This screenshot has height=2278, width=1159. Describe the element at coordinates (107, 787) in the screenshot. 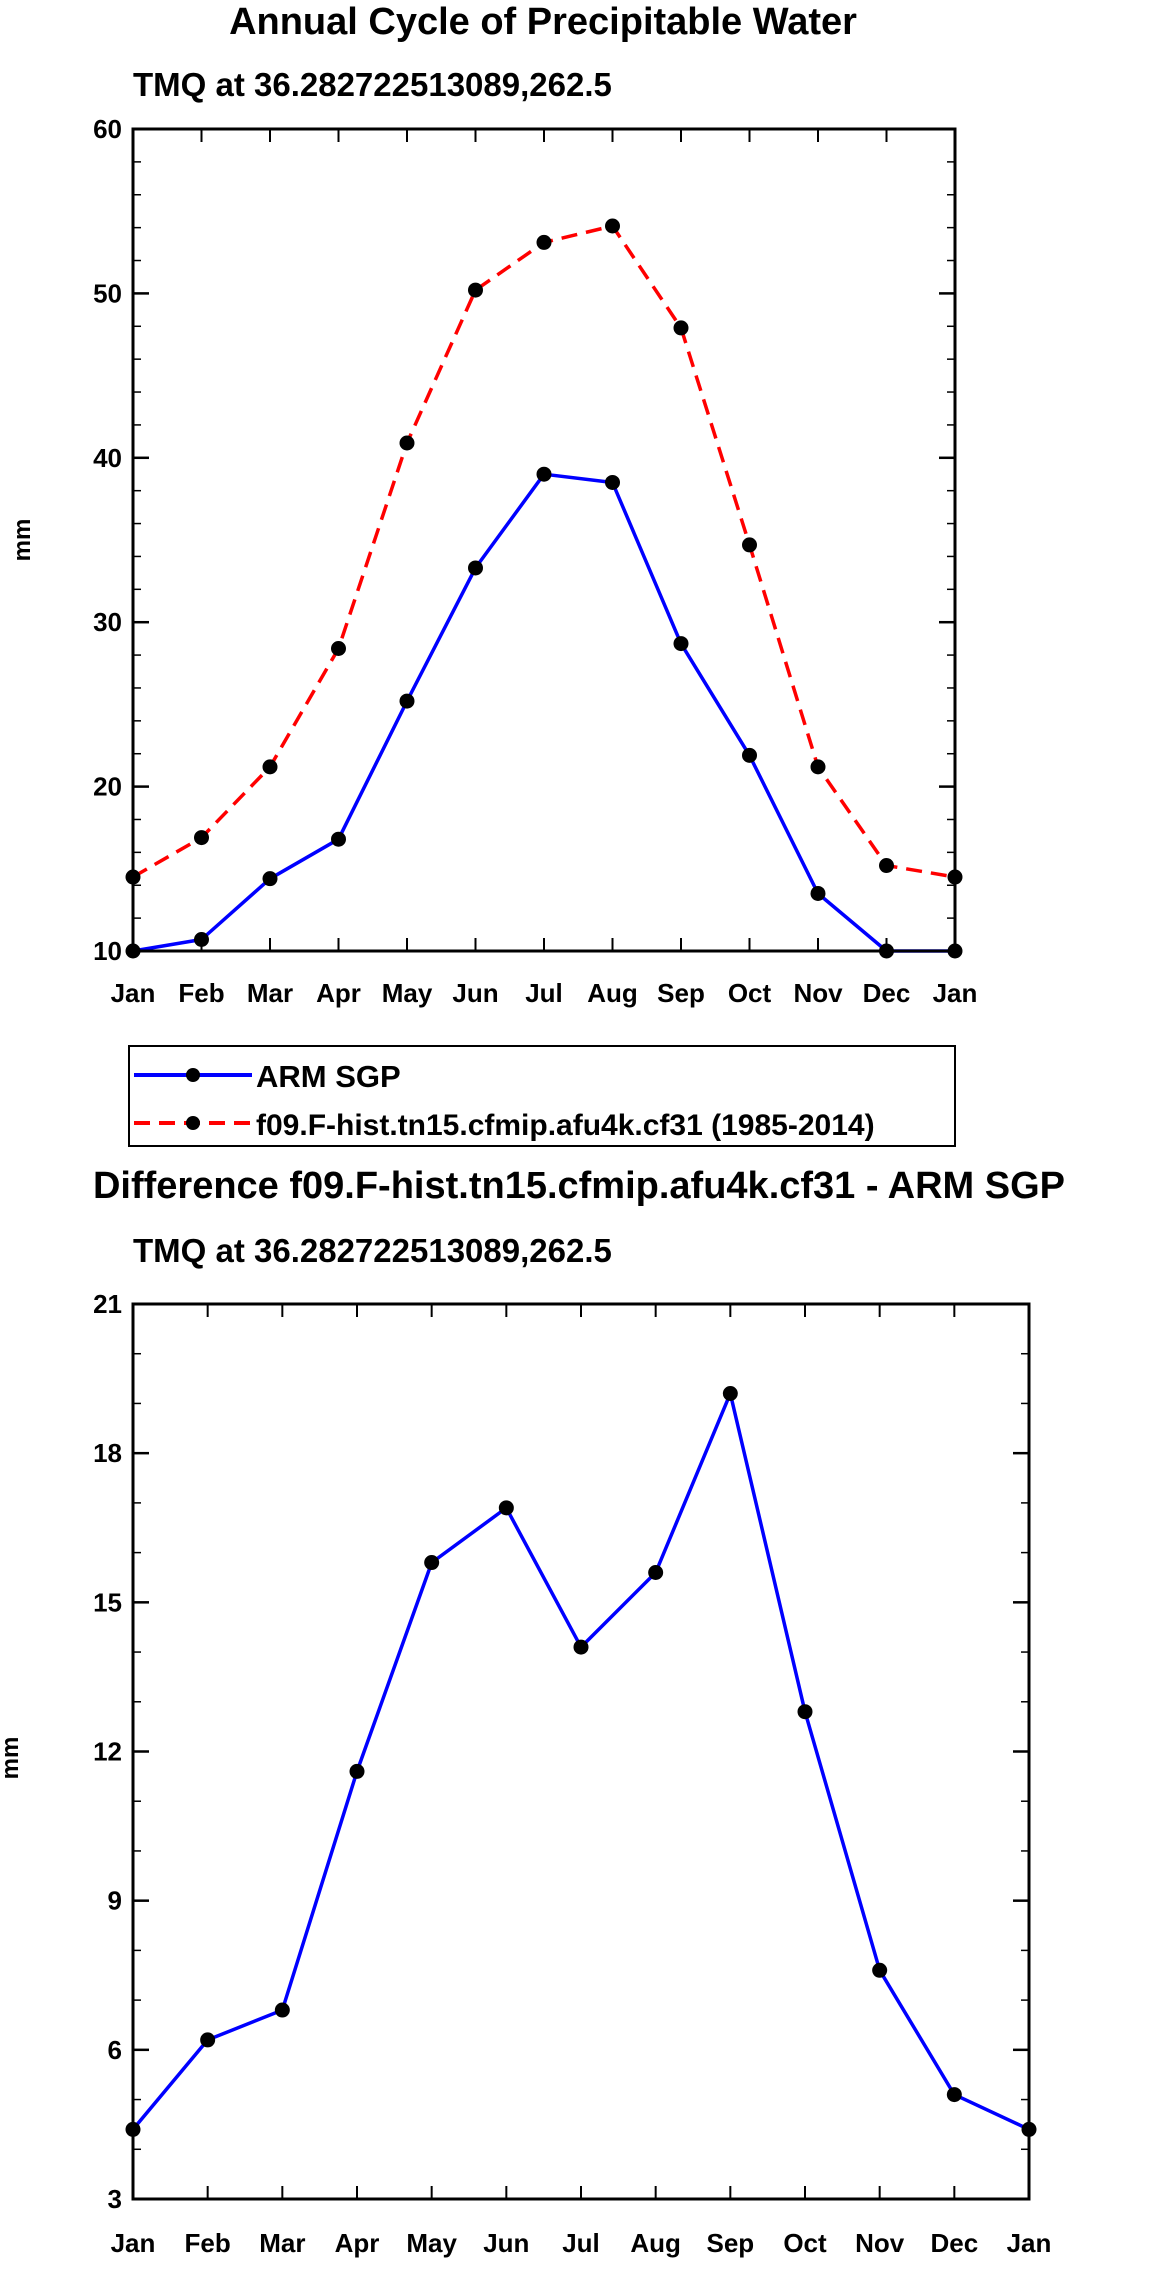

I see `y-tick-label: 20` at that location.